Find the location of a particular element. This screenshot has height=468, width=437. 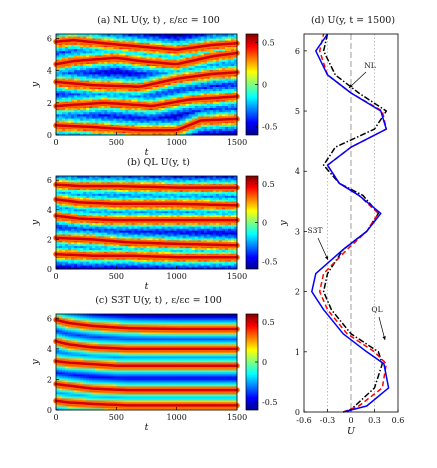

chart-title: (a) NL U(y, t) , ε/εc = 100 is located at coordinates (158, 20).